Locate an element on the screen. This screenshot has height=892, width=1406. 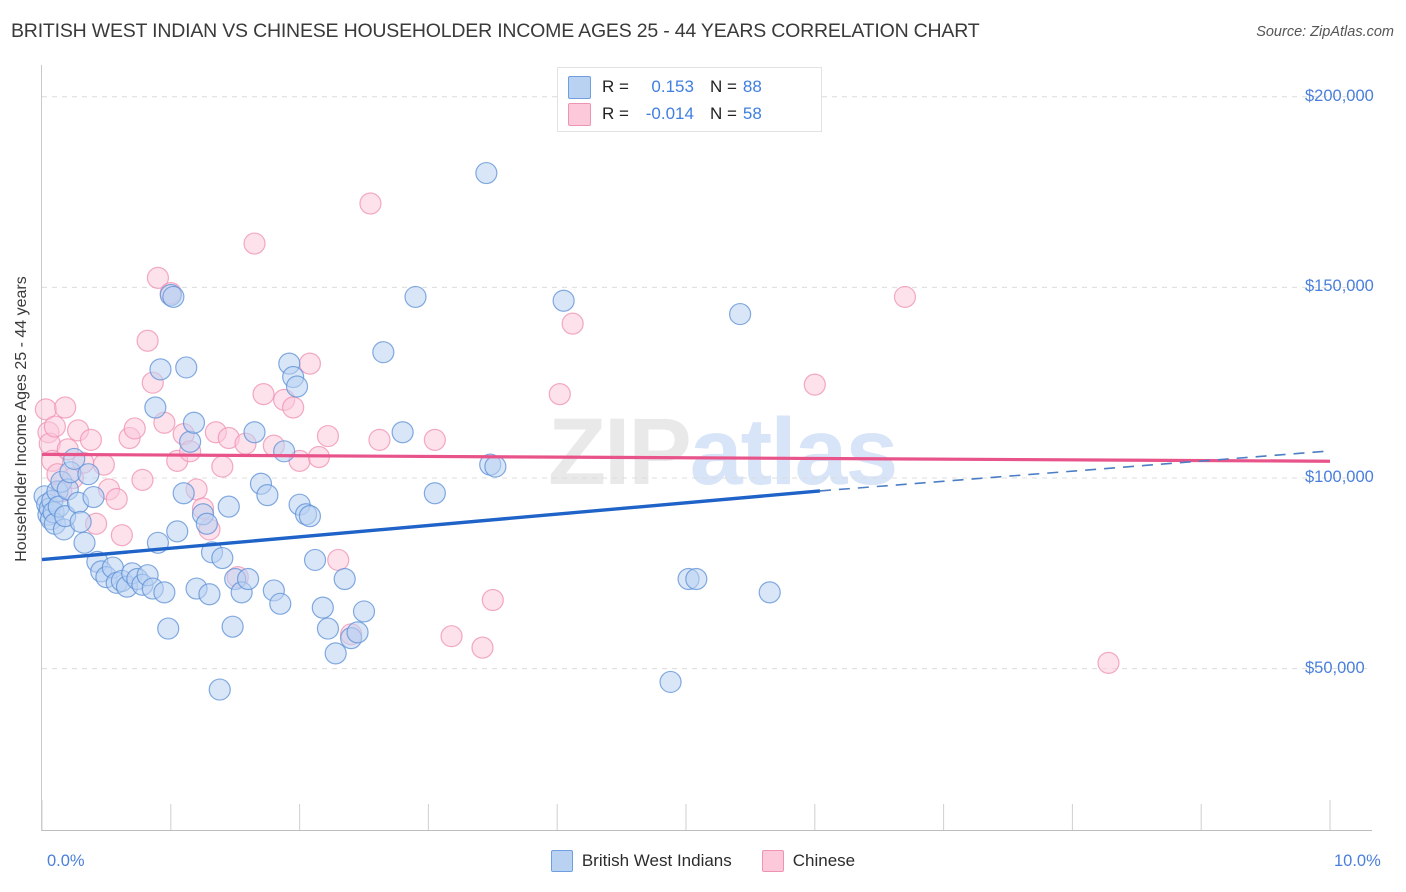
stats-row-chinese: R = -0.014 N = 58 is located at coordinates (665, 114).